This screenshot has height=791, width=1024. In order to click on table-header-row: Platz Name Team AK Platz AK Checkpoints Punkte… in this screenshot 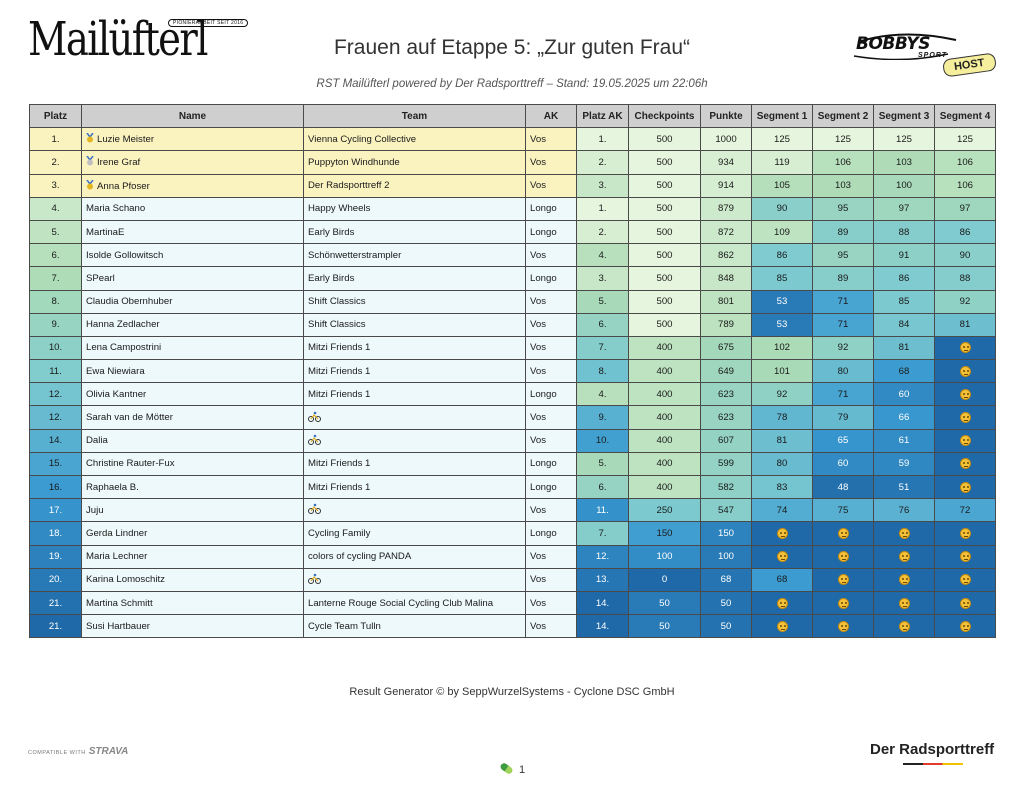, I will do `click(512, 116)`.